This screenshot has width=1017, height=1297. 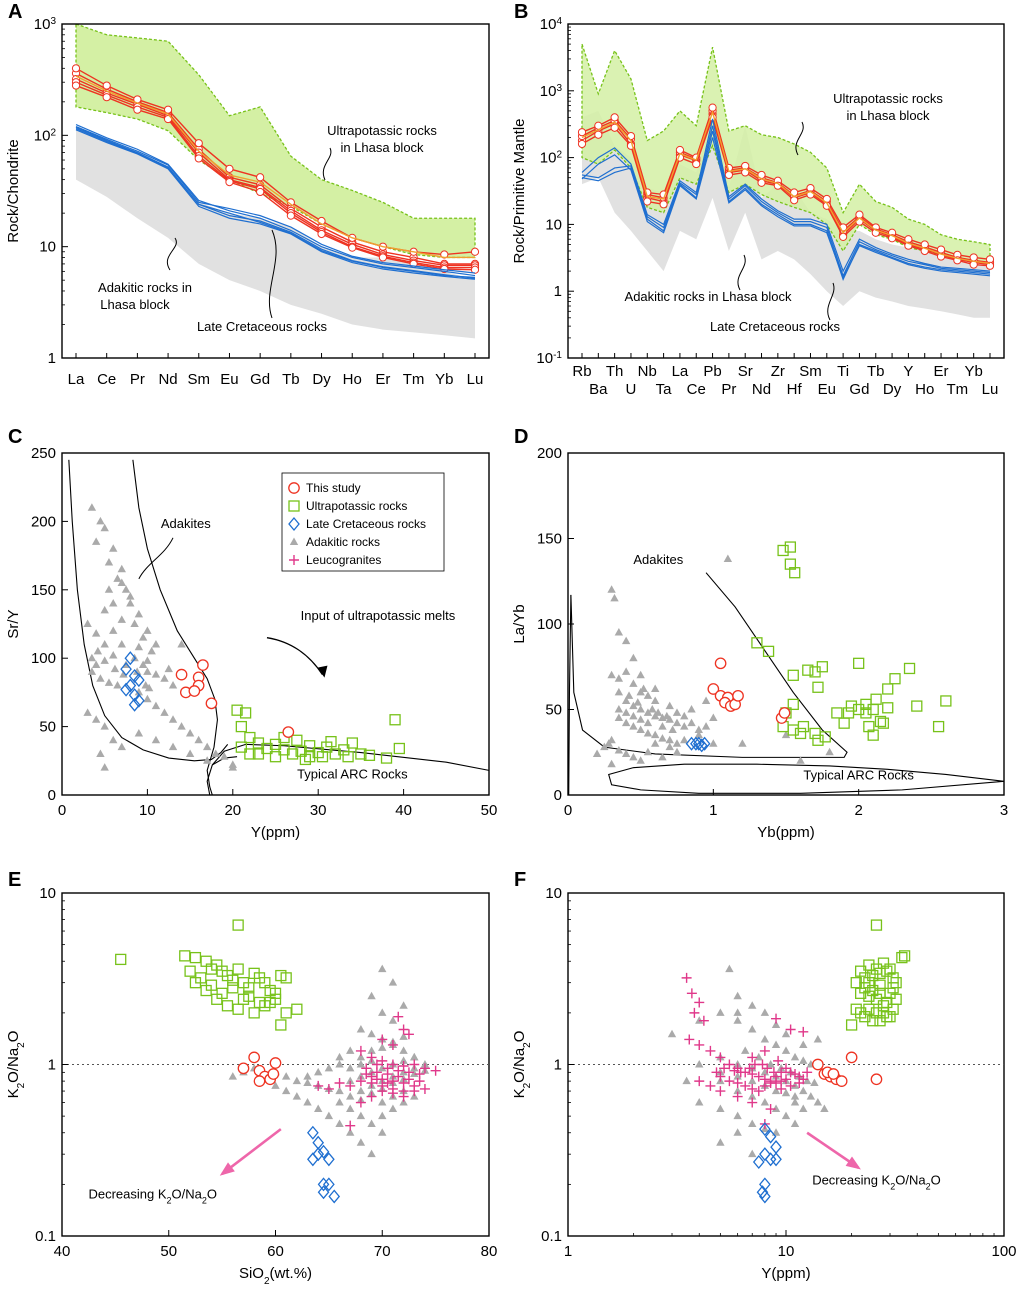 What do you see at coordinates (414, 379) in the screenshot?
I see `xtick-label-A-11: Tm` at bounding box center [414, 379].